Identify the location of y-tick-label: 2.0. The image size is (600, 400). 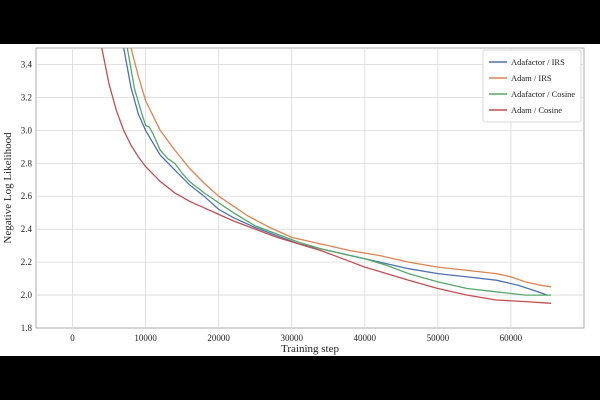
(27, 295).